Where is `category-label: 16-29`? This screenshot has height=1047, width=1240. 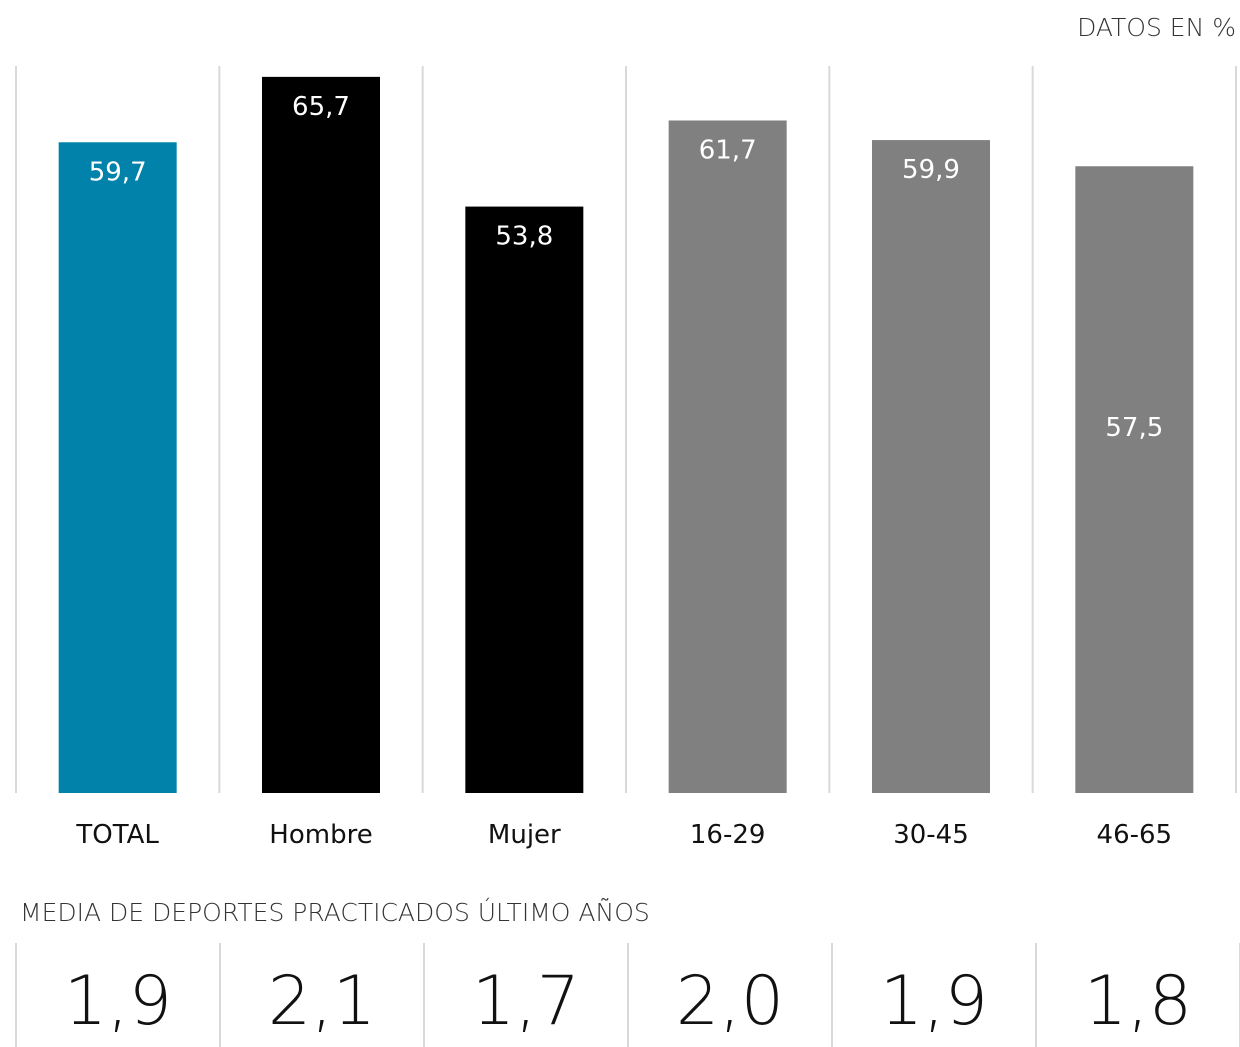
category-label: 16-29 is located at coordinates (728, 835).